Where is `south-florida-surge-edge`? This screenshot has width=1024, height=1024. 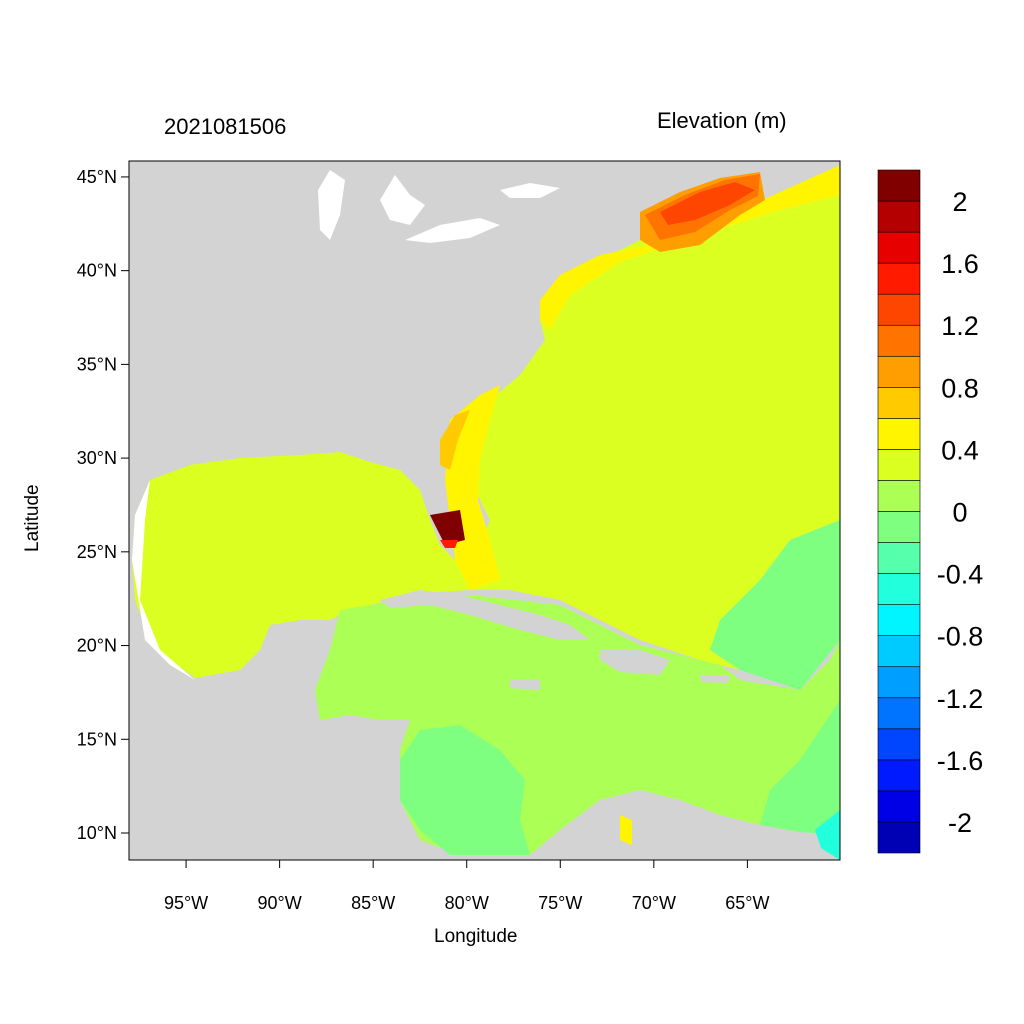
south-florida-surge-edge is located at coordinates (449, 544).